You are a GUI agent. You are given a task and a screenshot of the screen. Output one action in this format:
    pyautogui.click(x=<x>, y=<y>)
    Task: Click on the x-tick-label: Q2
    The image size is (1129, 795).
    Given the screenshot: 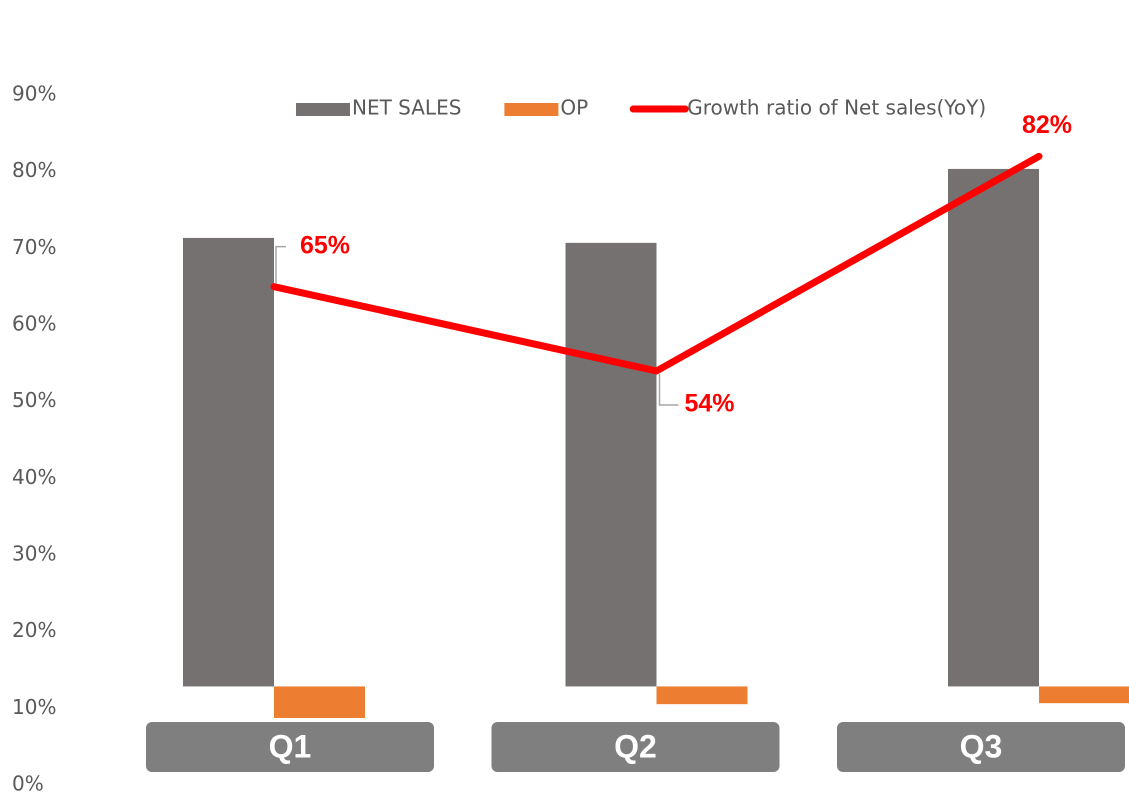 What is the action you would take?
    pyautogui.click(x=635, y=746)
    